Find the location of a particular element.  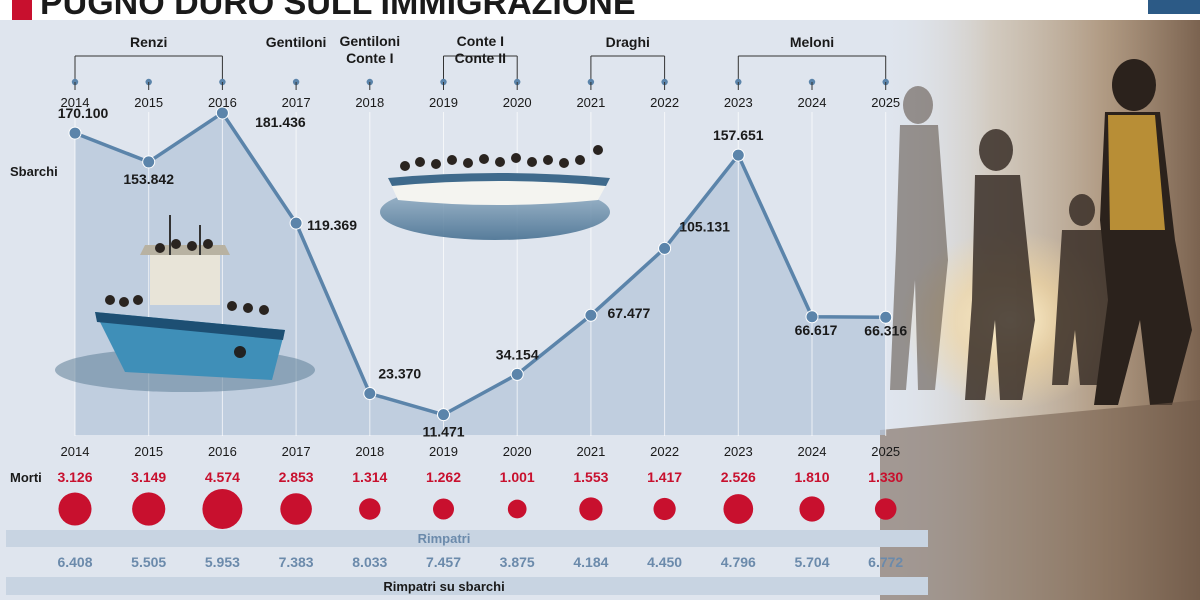

year-label-top-2023: 2023 is located at coordinates (738, 102).